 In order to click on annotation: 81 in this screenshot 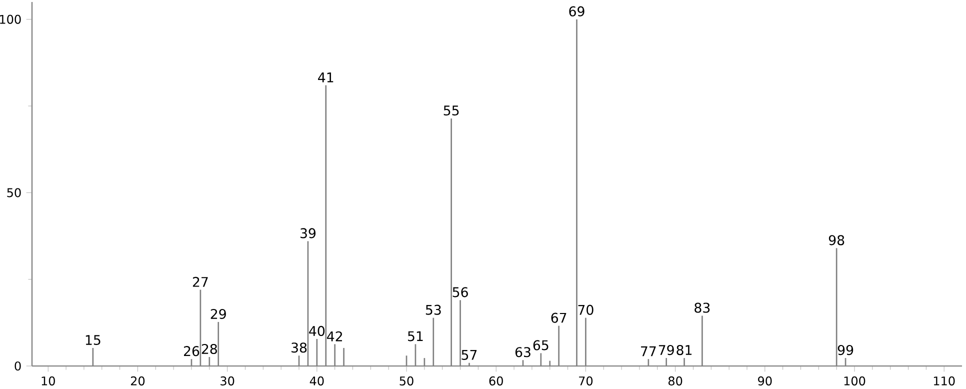, I will do `click(684, 350)`.